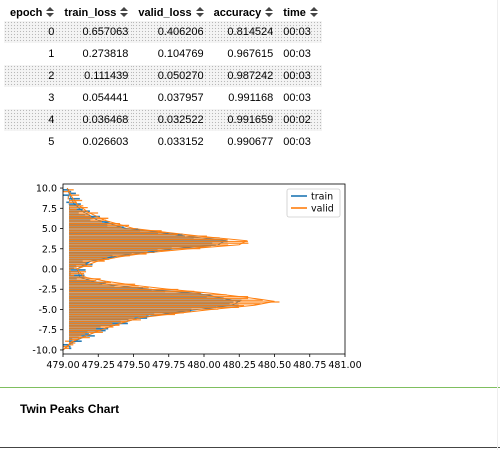 The height and width of the screenshot is (450, 500). Describe the element at coordinates (497, 225) in the screenshot. I see `right-border` at that location.